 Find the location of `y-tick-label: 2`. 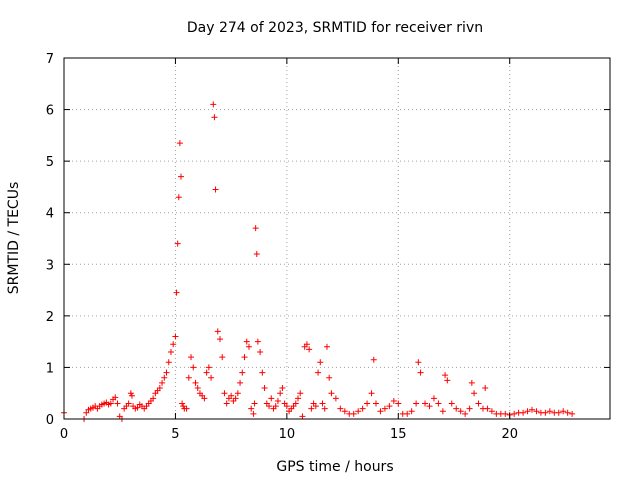

y-tick-label: 2 is located at coordinates (50, 317).